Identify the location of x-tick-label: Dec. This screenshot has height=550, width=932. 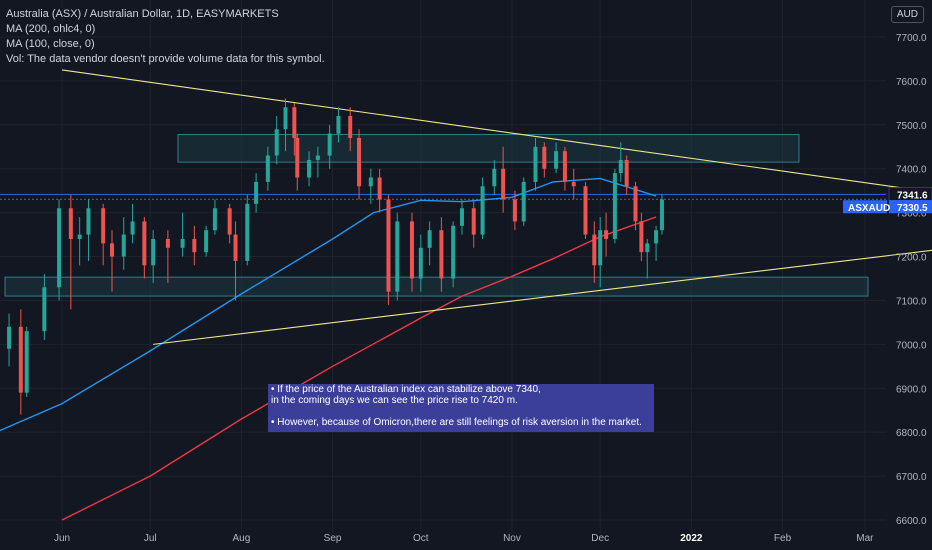
(600, 538).